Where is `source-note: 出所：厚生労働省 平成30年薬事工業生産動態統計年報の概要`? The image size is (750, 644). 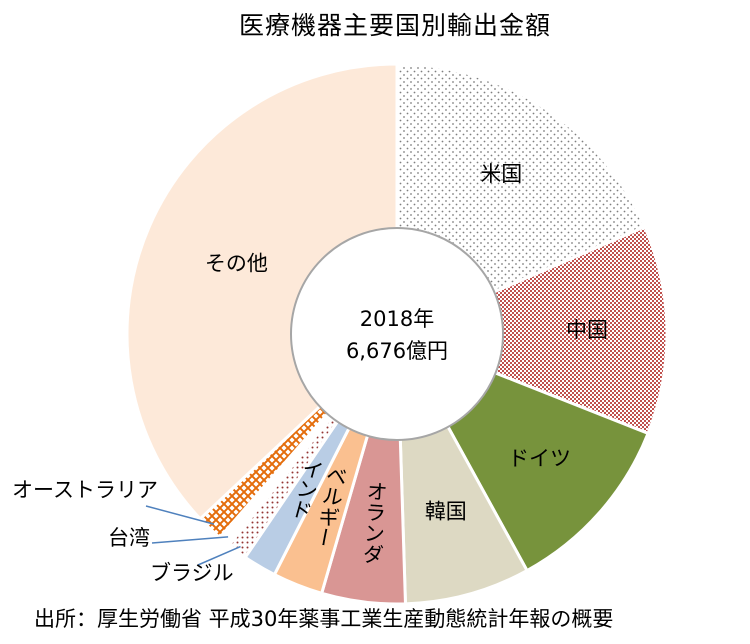
source-note: 出所：厚生労働省 平成30年薬事工業生産動態統計年報の概要 is located at coordinates (324, 619).